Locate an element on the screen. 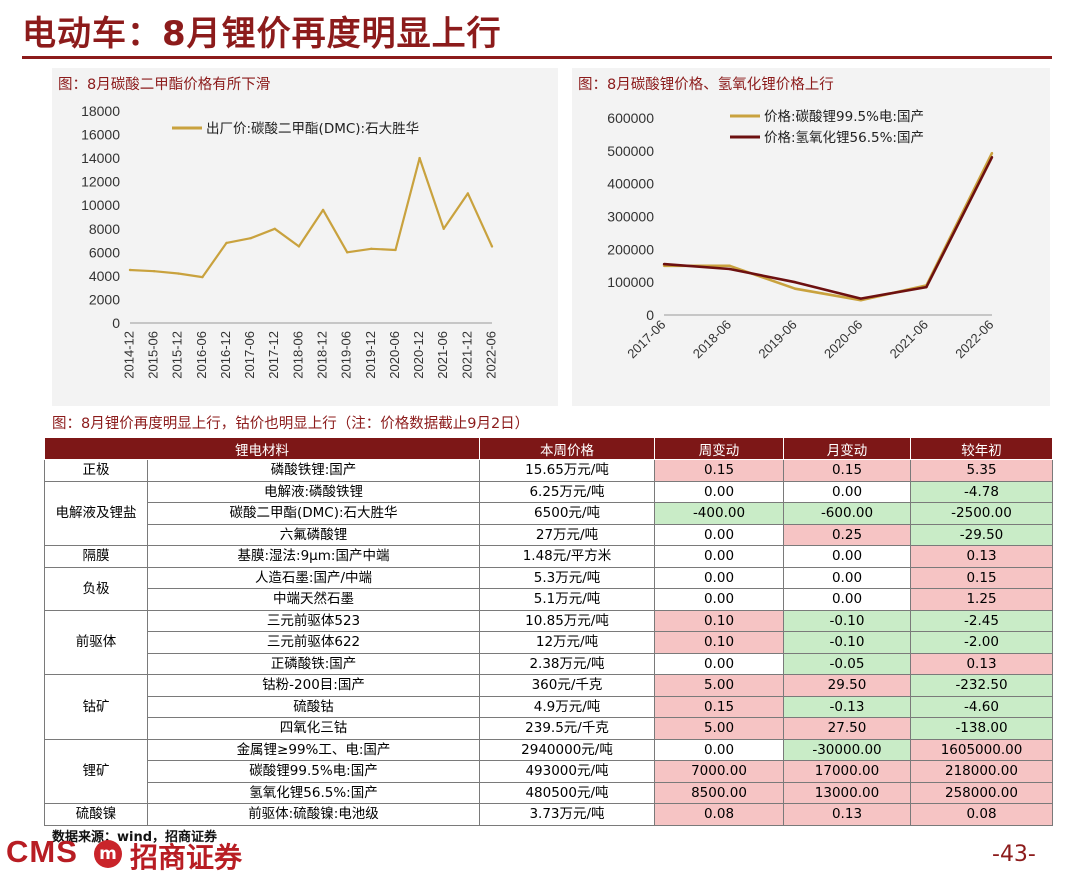 The height and width of the screenshot is (876, 1080). cms-logo-icon: m is located at coordinates (108, 854).